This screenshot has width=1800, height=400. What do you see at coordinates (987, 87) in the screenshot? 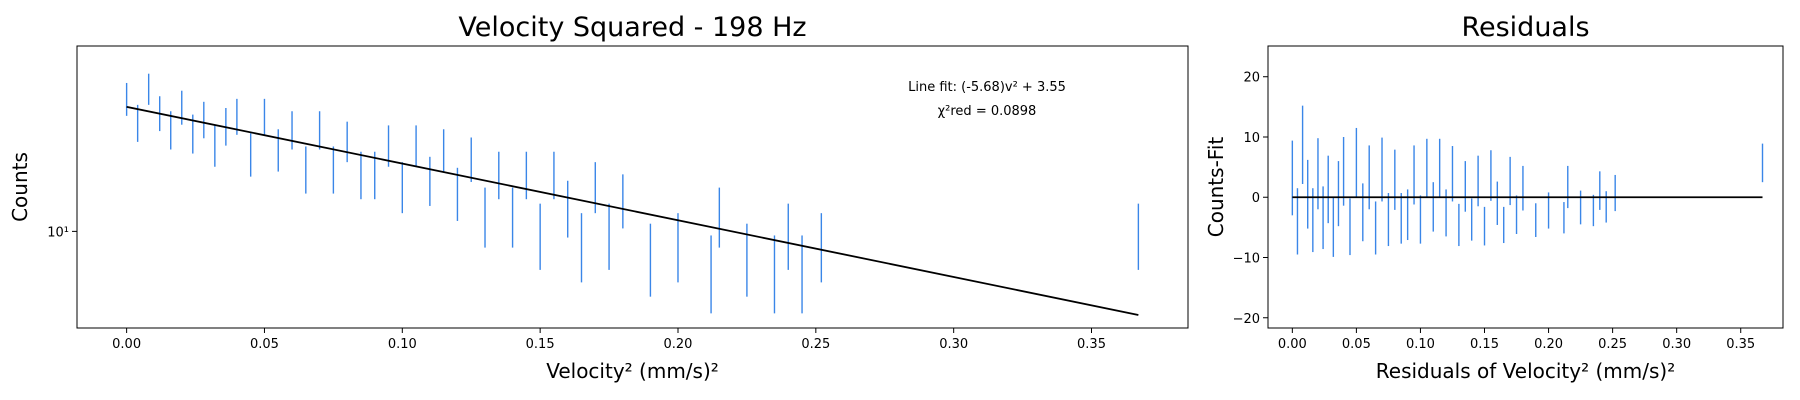
I see `annotation: Line fit: (-5.68)v² + 3.55` at bounding box center [987, 87].